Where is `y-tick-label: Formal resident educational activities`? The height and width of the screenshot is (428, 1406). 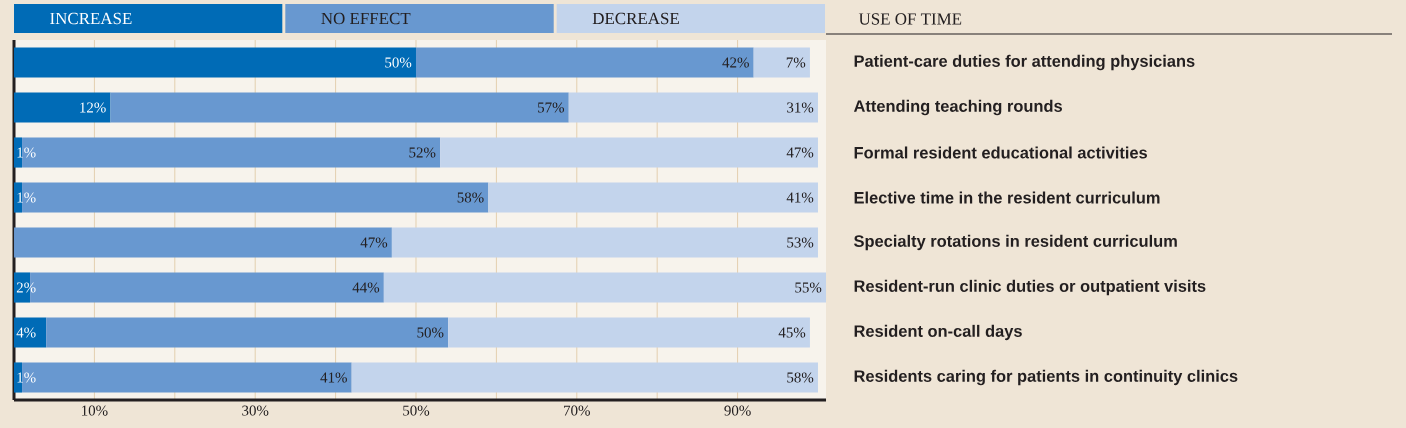 y-tick-label: Formal resident educational activities is located at coordinates (1001, 152).